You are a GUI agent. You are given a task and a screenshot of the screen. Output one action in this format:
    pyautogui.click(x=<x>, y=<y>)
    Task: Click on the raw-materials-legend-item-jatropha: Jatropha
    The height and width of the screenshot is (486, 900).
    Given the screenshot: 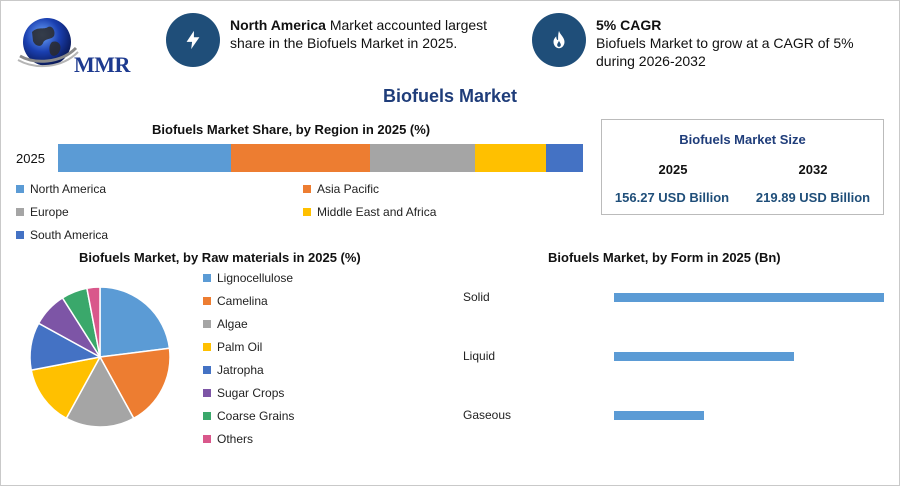 What is the action you would take?
    pyautogui.click(x=233, y=370)
    